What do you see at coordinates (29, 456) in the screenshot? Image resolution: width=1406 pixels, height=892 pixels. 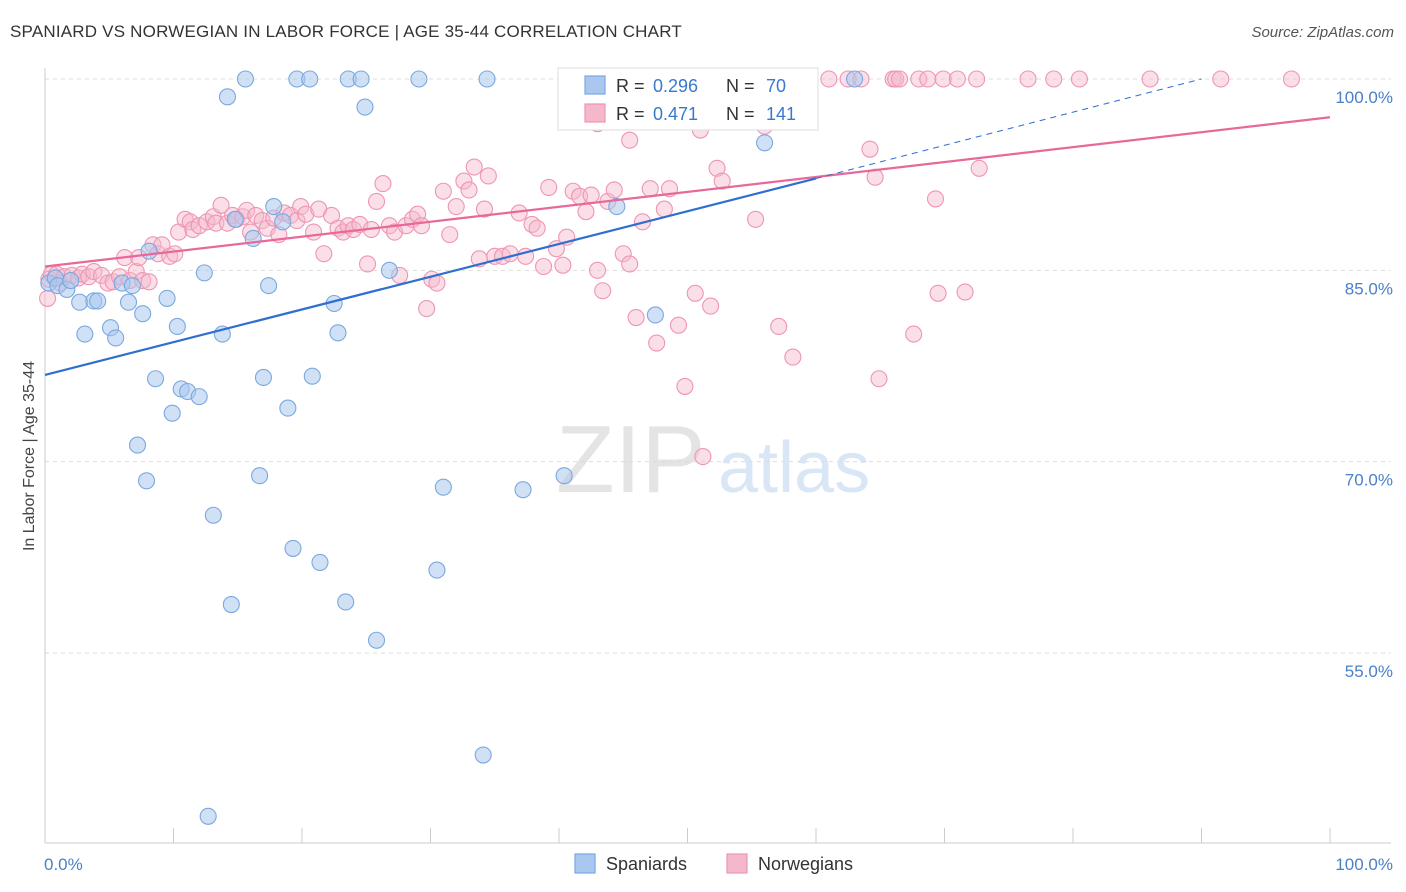 I see `y-axis-label: In Labor Force | Age 35-44` at bounding box center [29, 456].